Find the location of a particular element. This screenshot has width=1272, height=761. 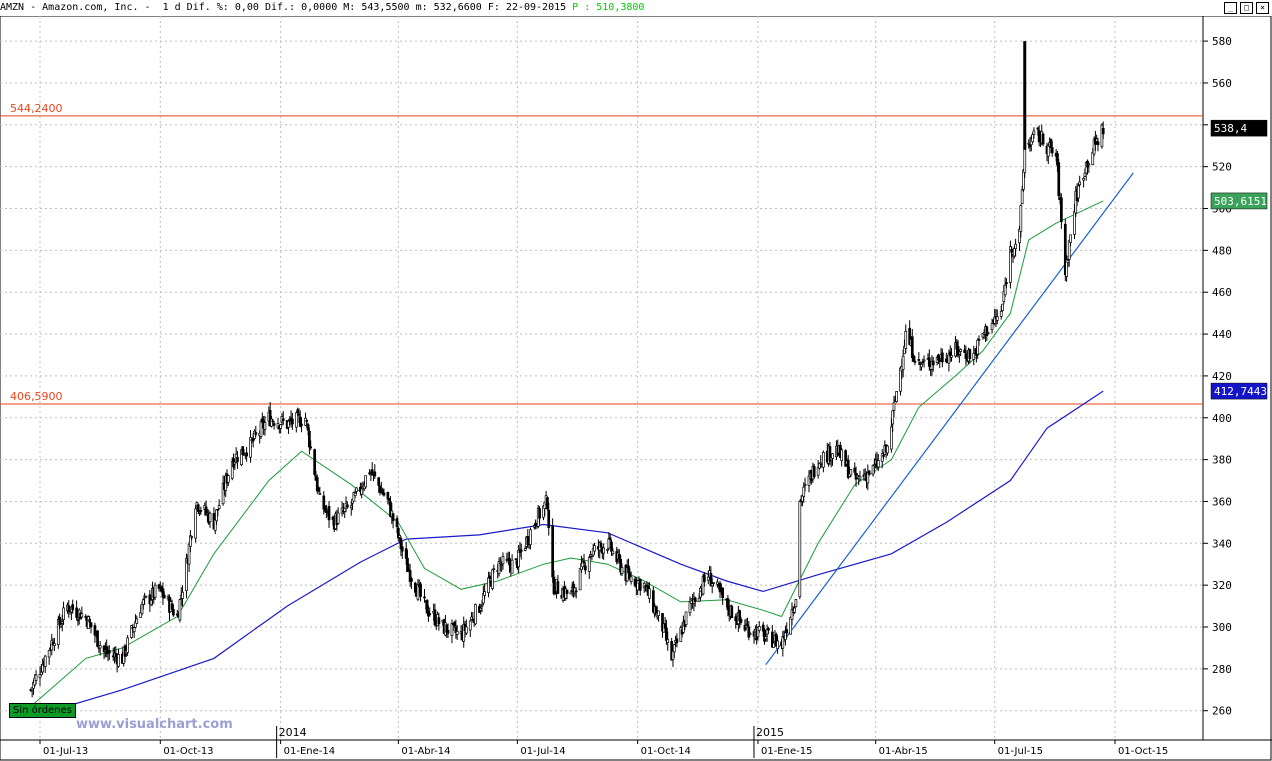

watermark: www.visualchart.com is located at coordinates (154, 724).